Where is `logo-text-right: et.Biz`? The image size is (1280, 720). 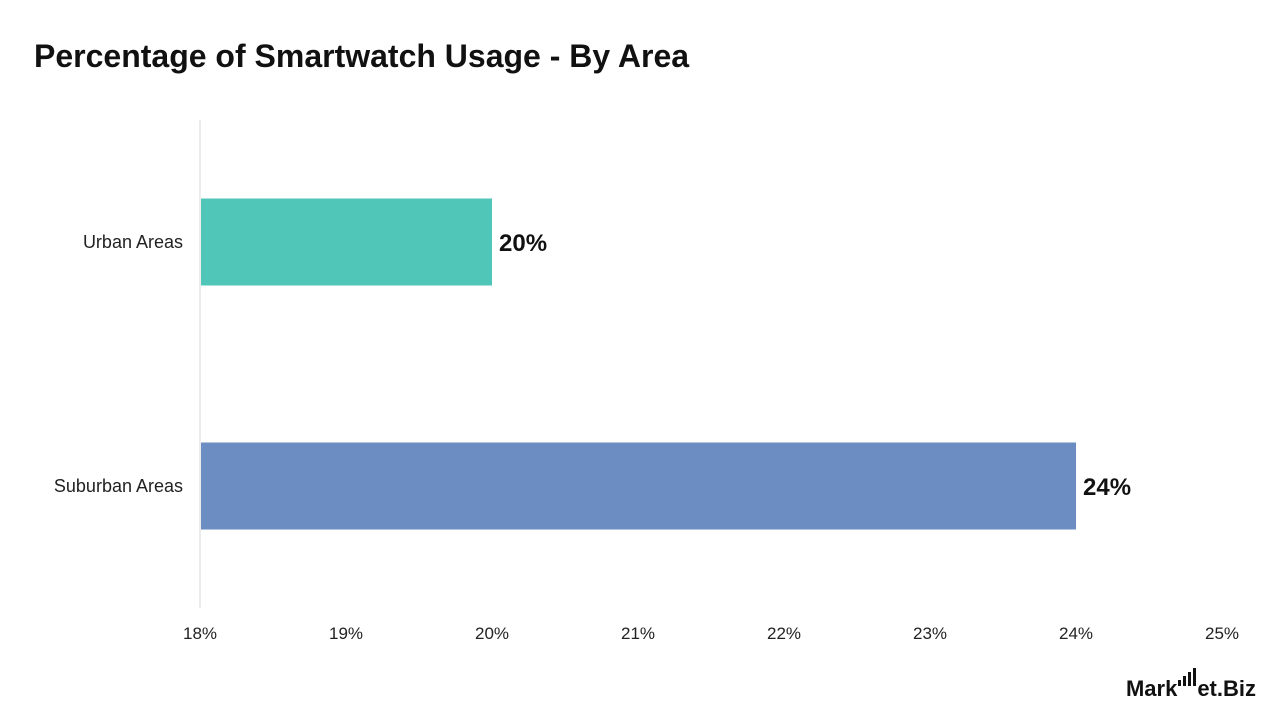 logo-text-right: et.Biz is located at coordinates (1226, 688).